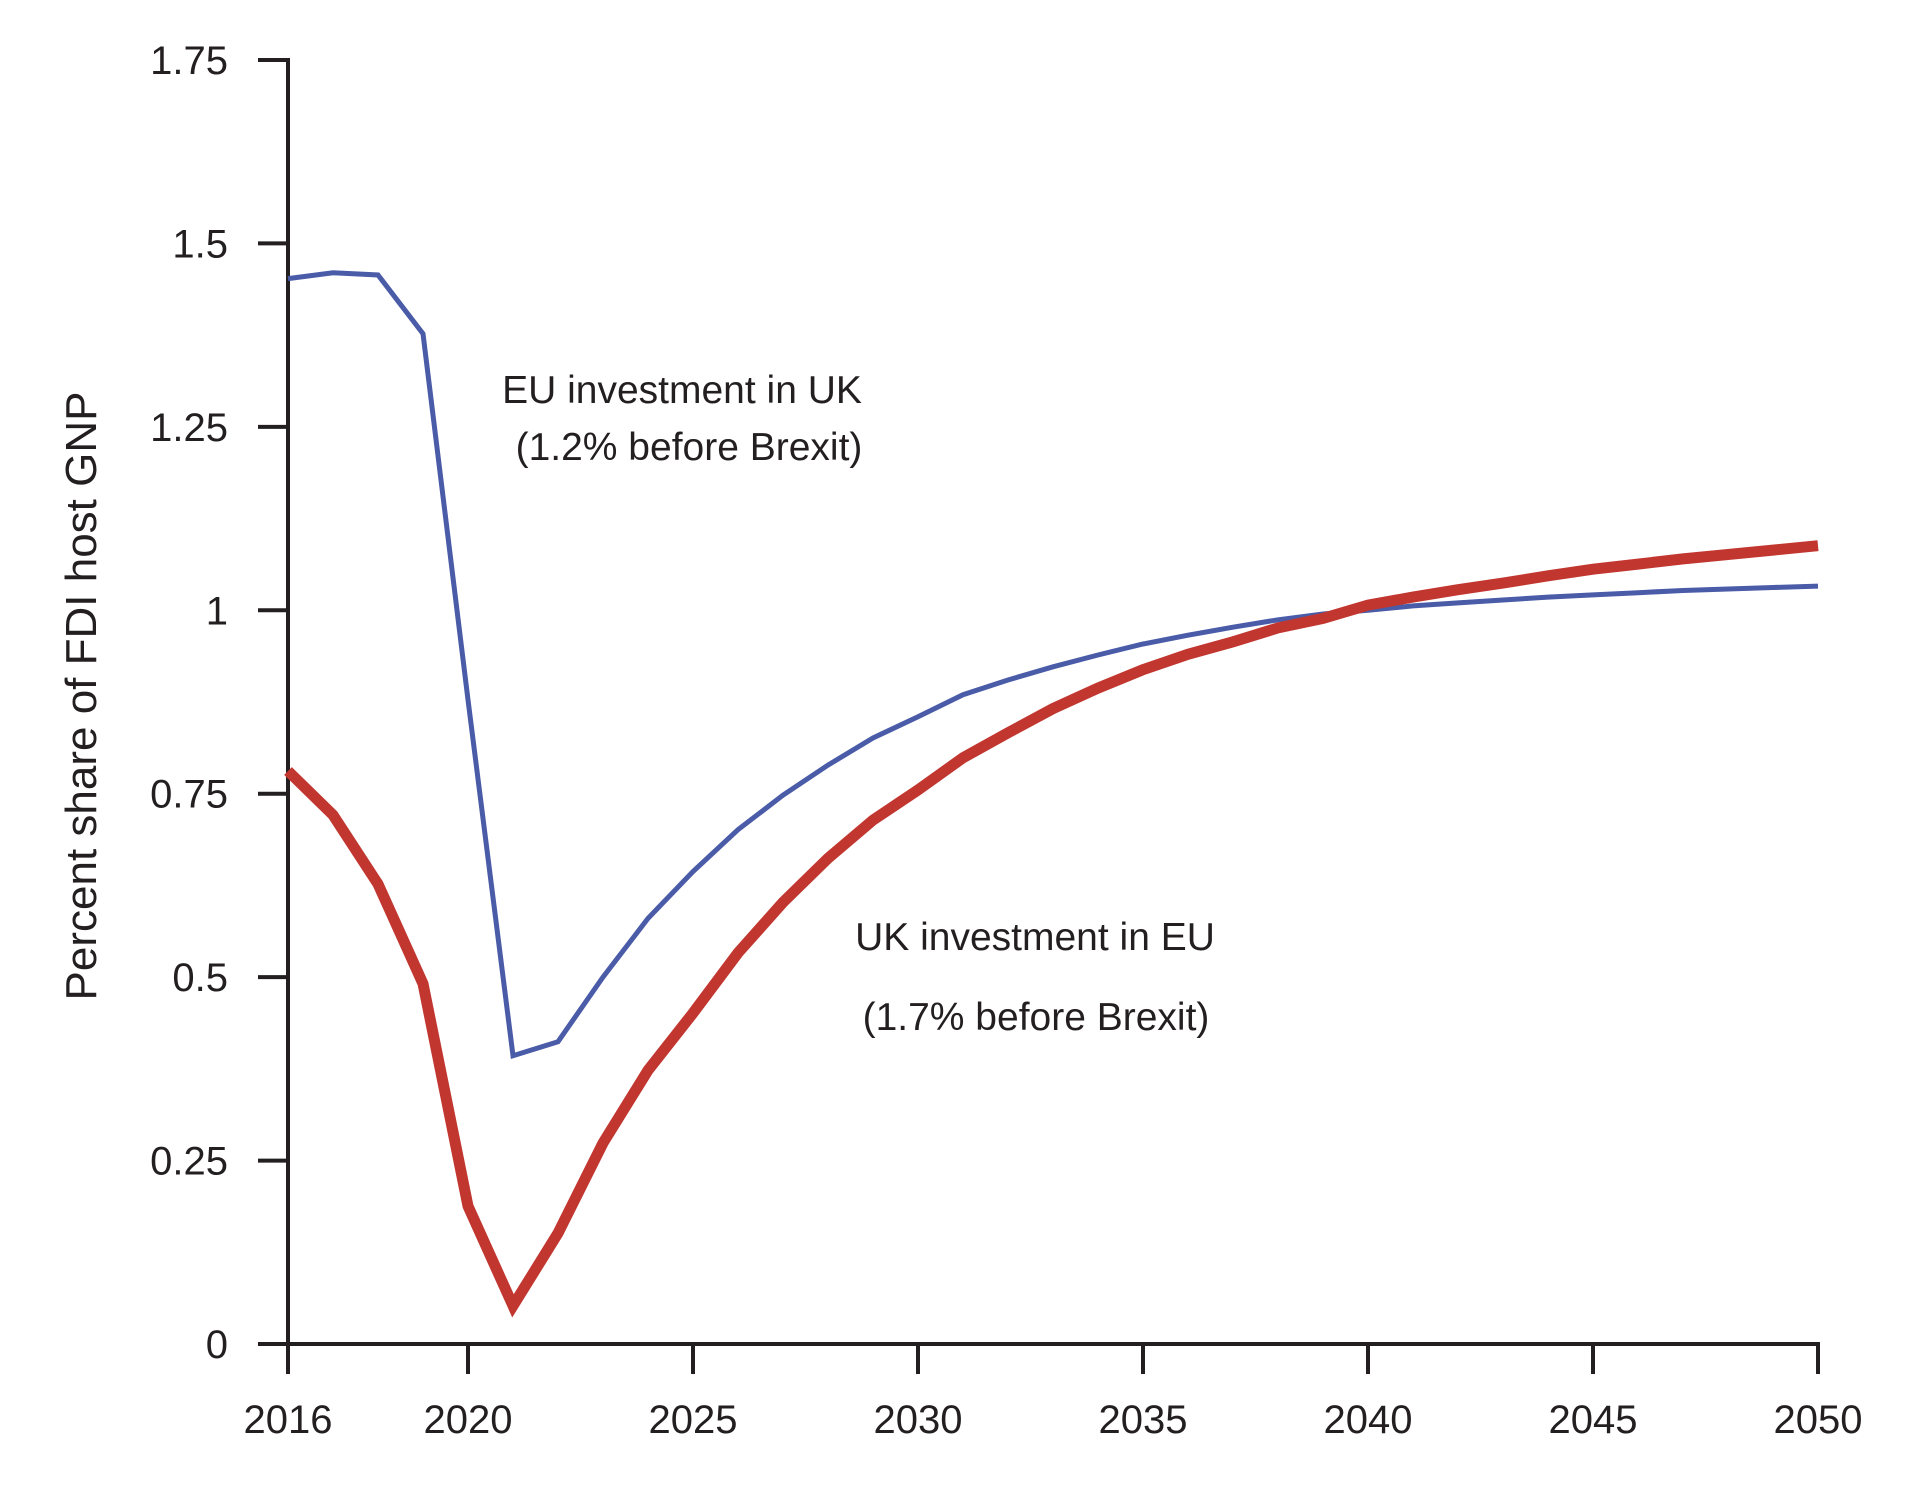  Describe the element at coordinates (1143, 1420) in the screenshot. I see `x-tick-label: 2035` at that location.